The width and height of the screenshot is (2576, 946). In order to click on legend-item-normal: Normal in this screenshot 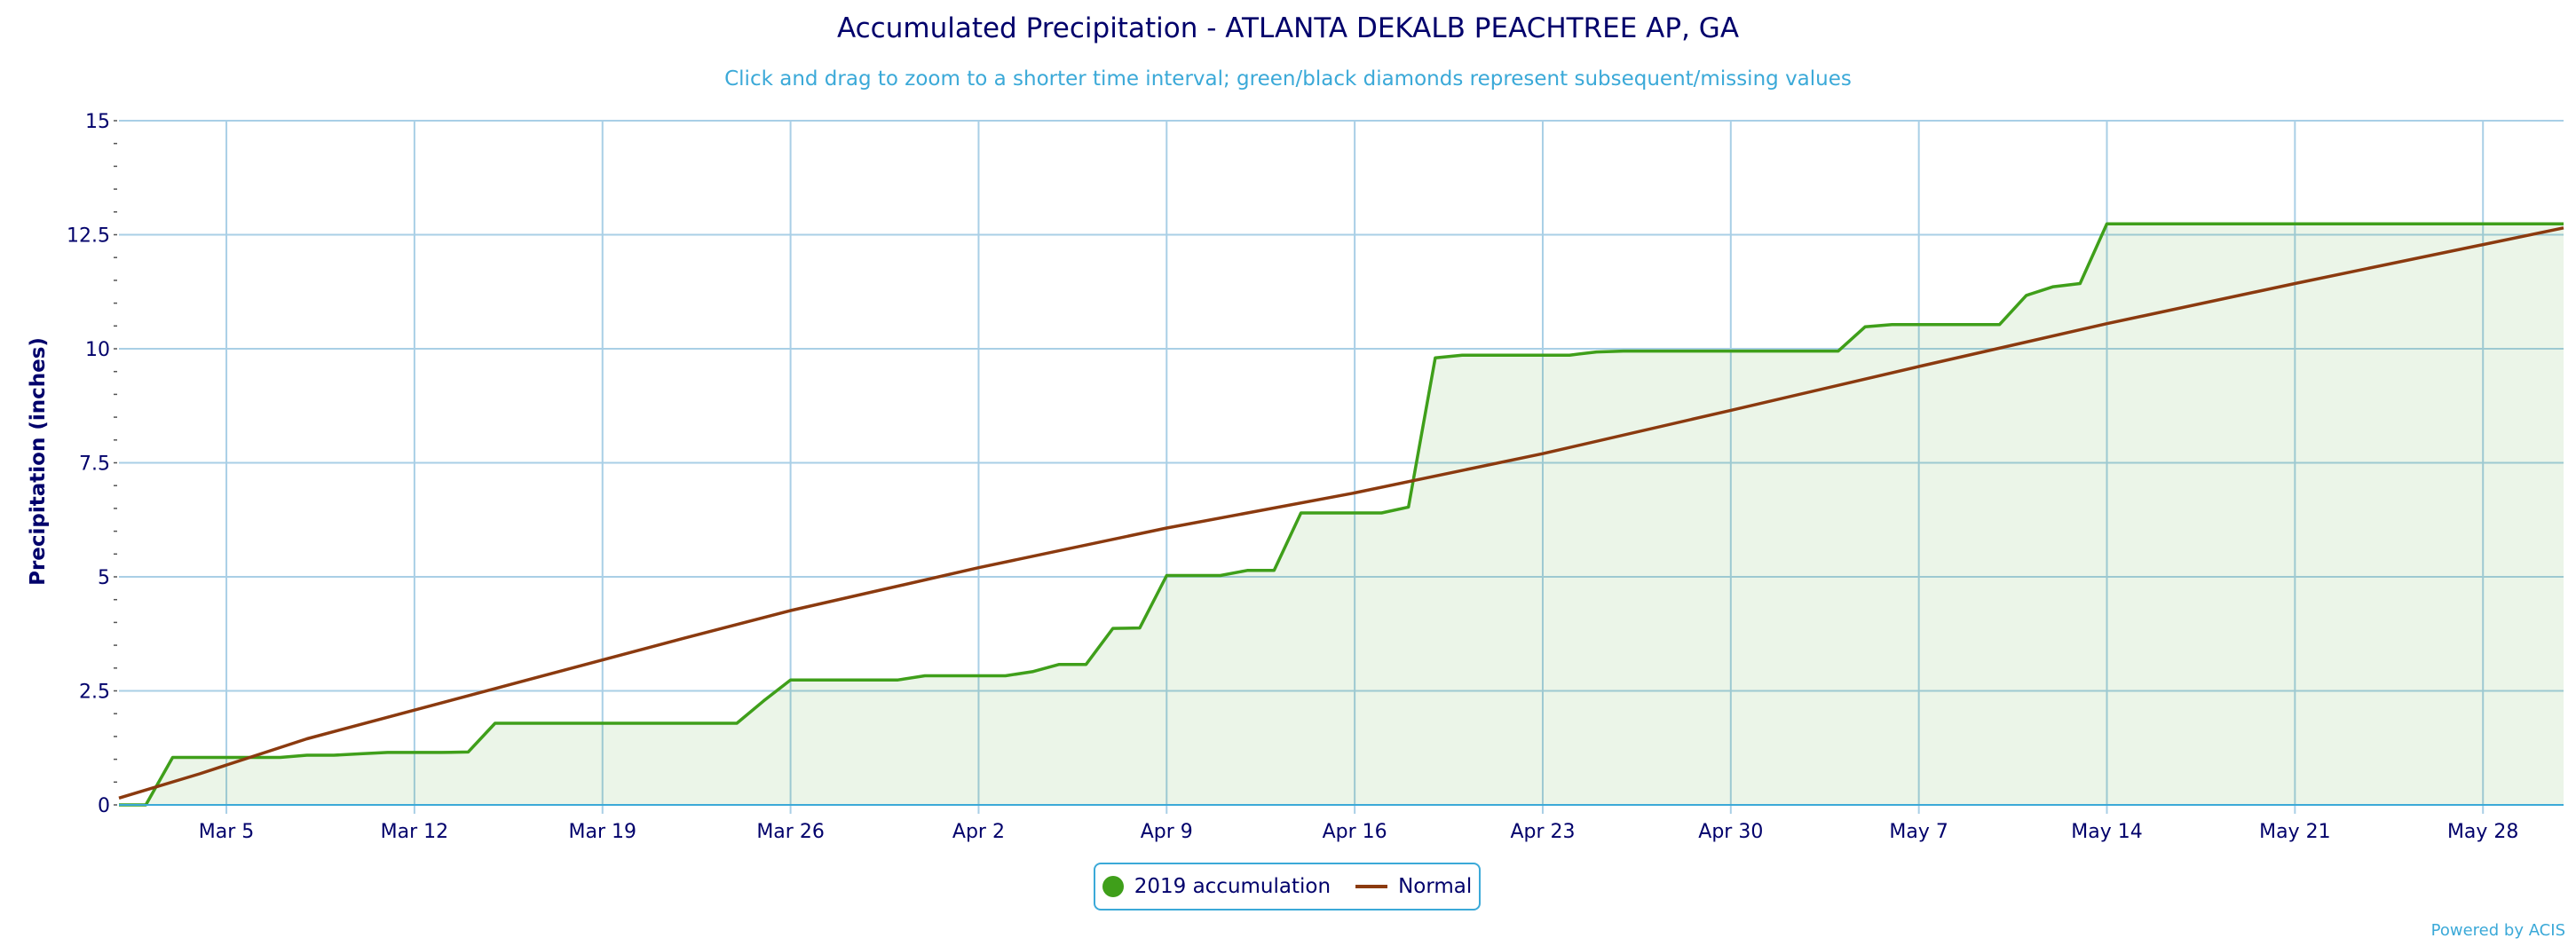, I will do `click(1413, 887)`.